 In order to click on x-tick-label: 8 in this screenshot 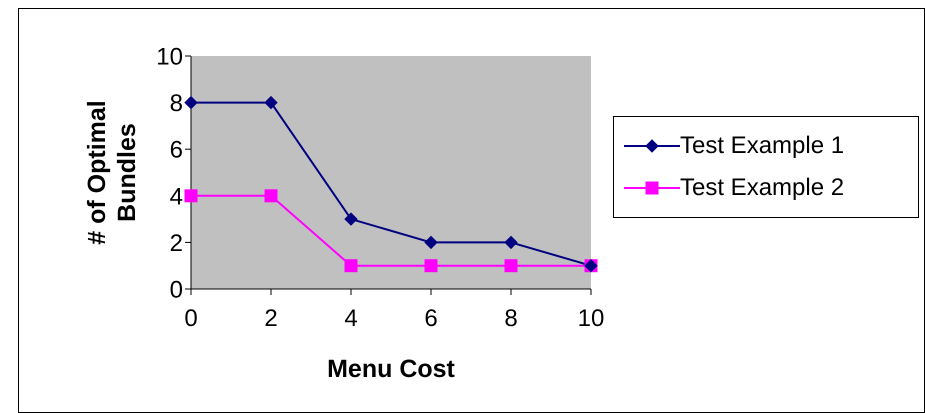, I will do `click(511, 318)`.